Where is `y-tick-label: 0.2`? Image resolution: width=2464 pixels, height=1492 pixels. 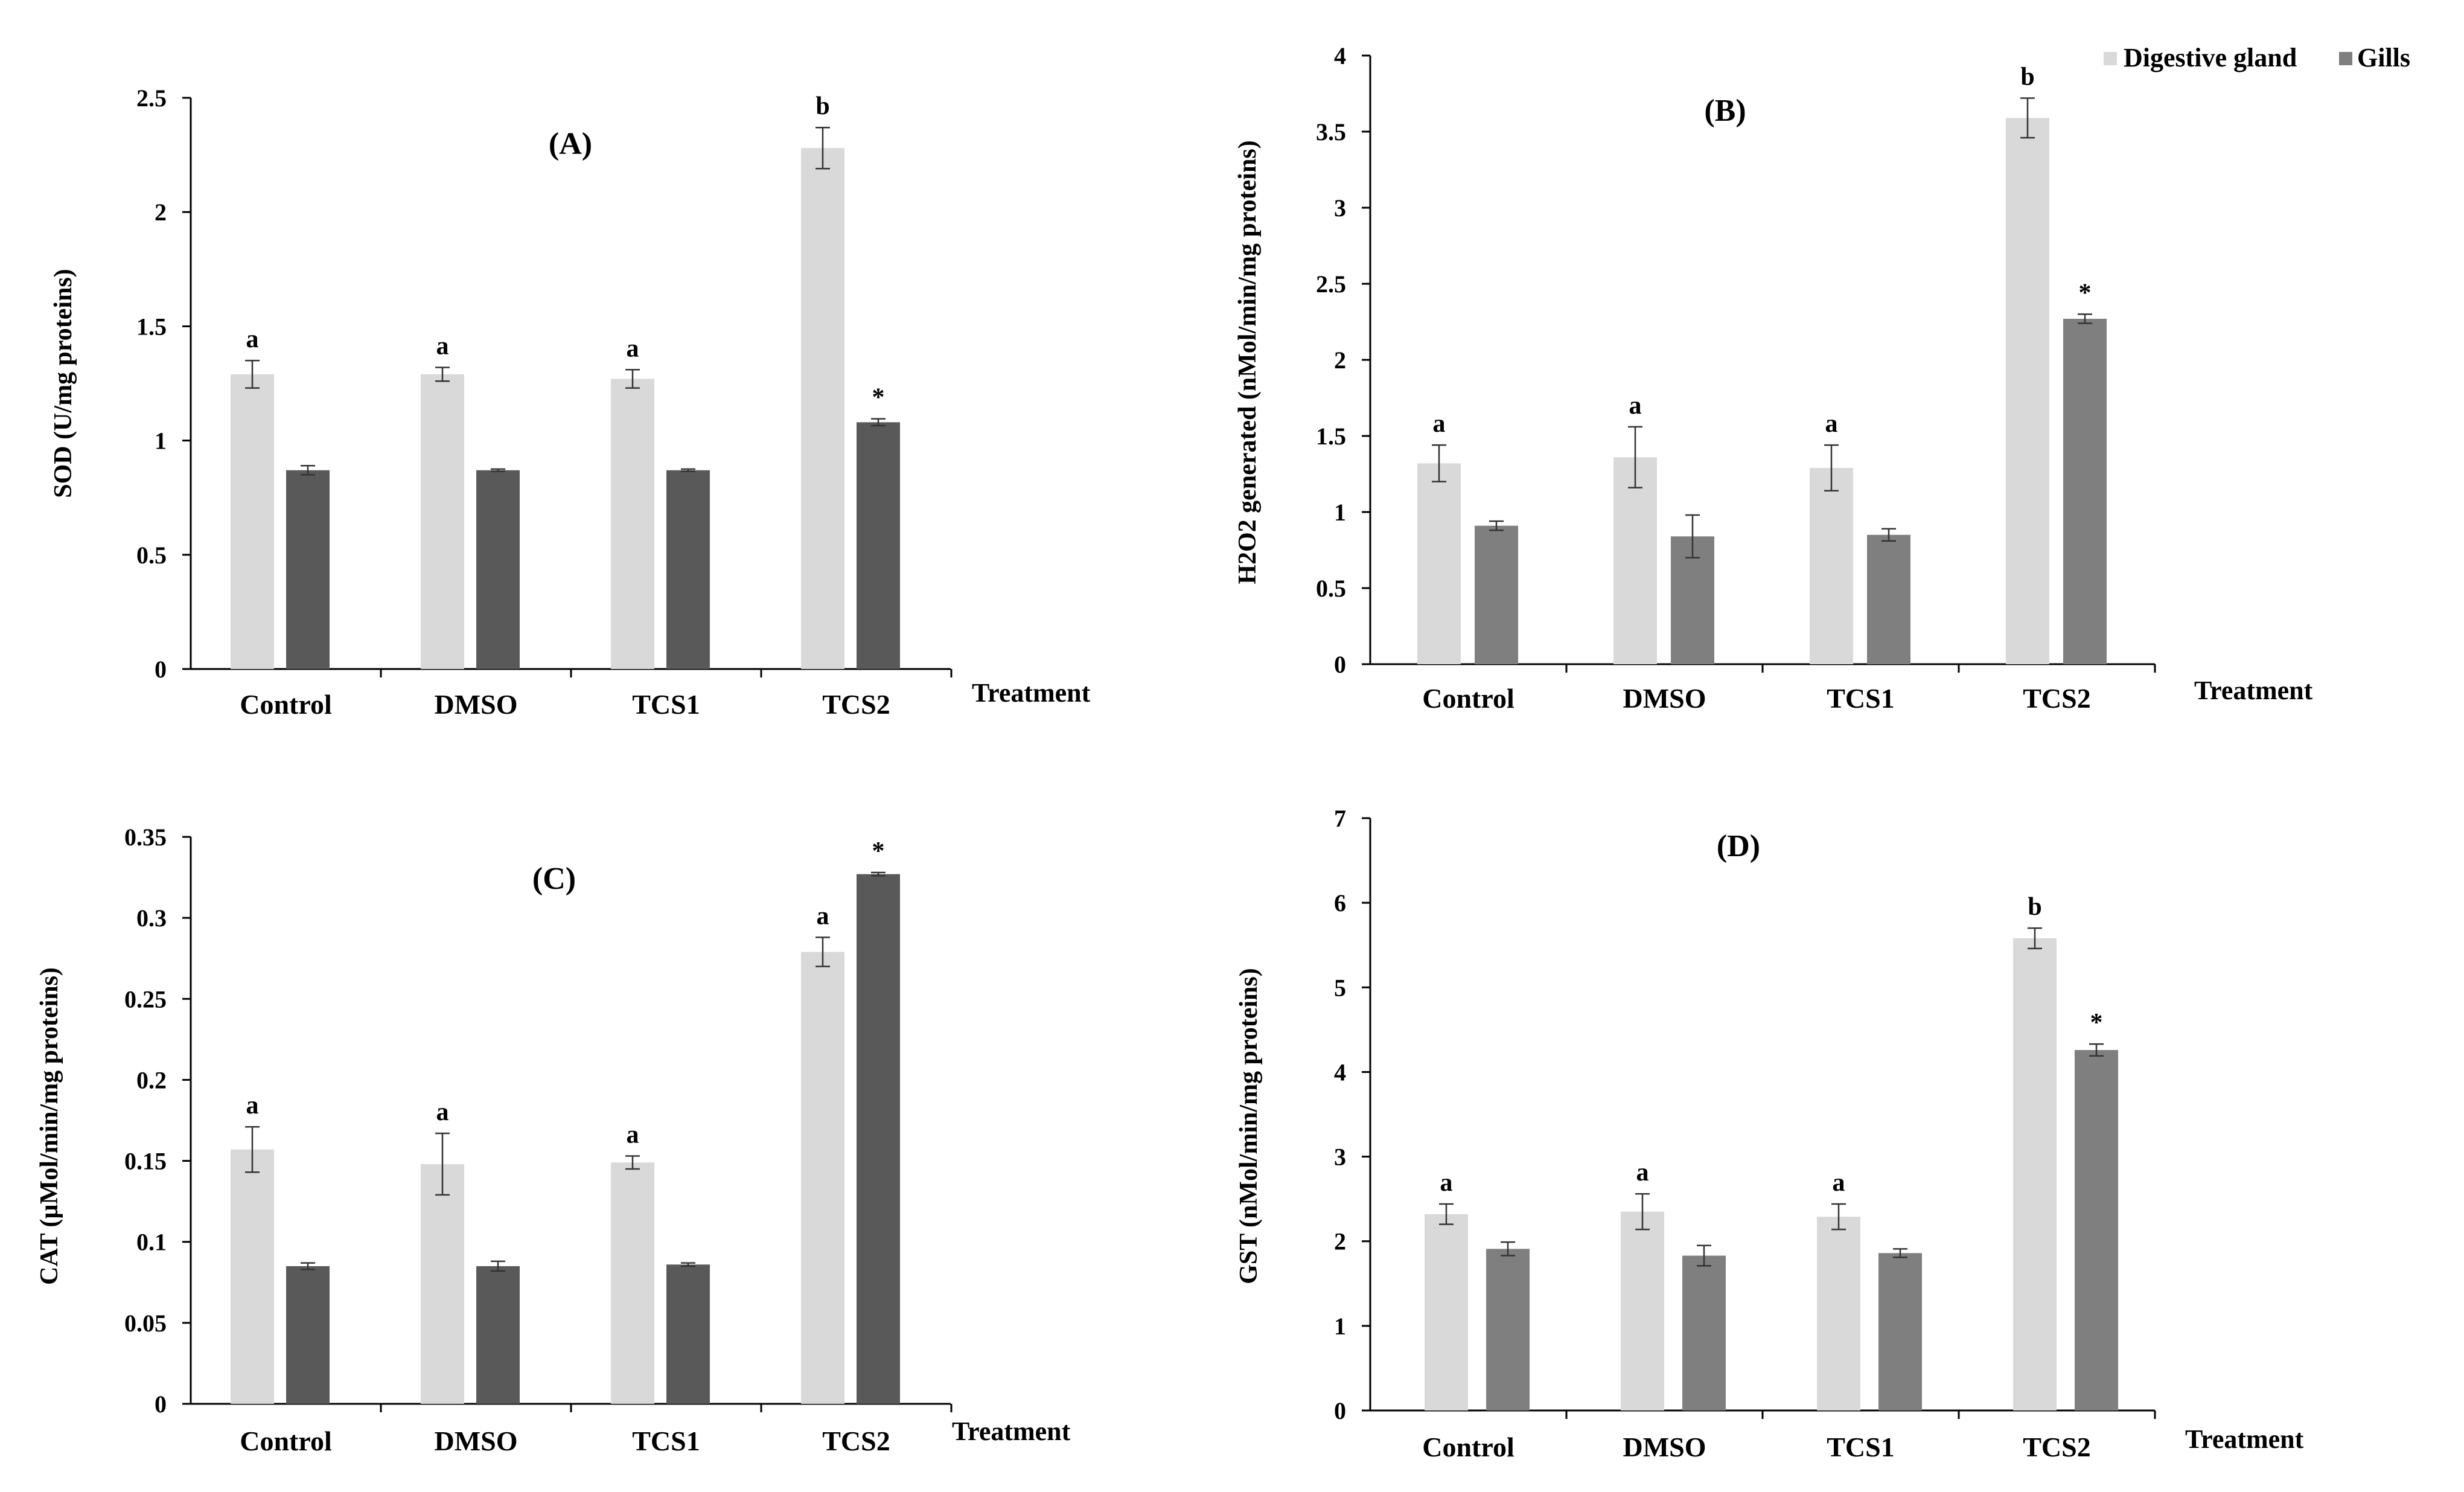
y-tick-label: 0.2 is located at coordinates (151, 1079).